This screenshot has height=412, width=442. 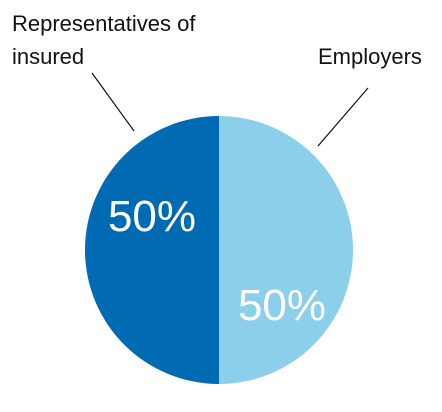 What do you see at coordinates (104, 23) in the screenshot?
I see `label-representatives-line1: Representatives of` at bounding box center [104, 23].